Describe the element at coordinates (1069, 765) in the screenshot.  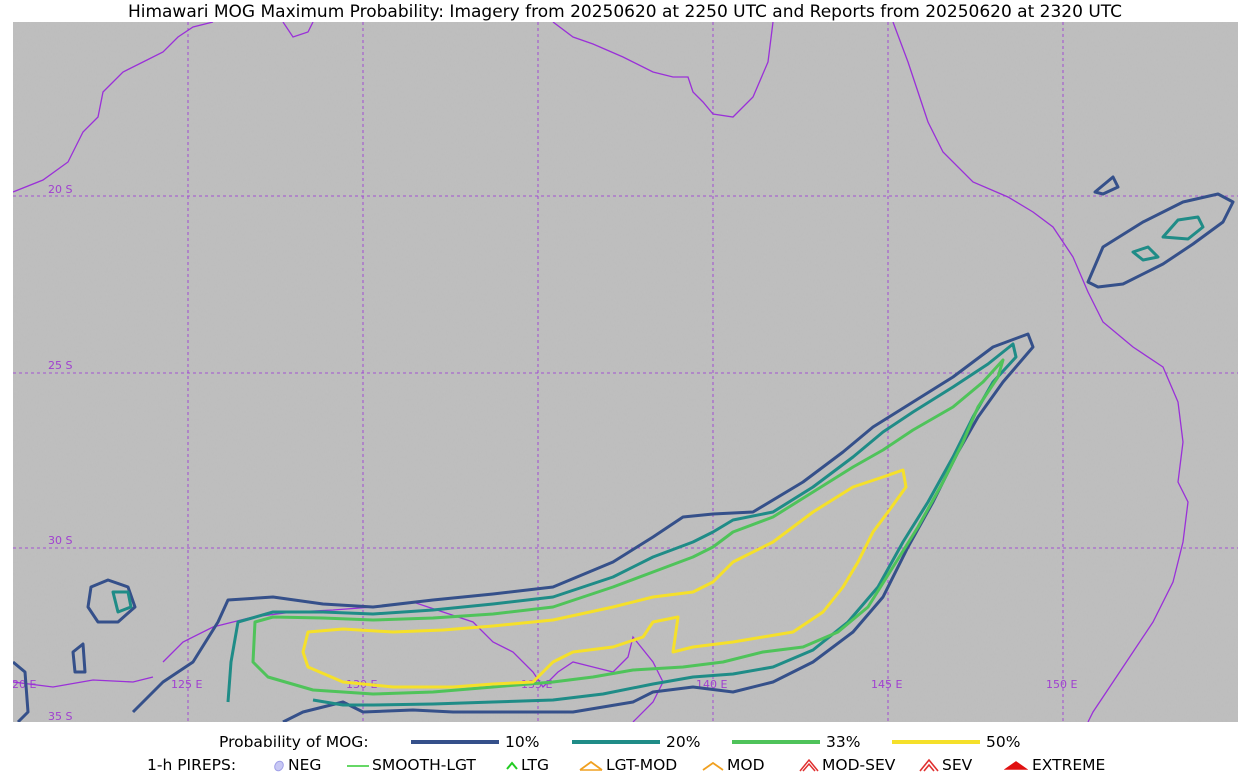
I see `legend-label-extreme: EXTREME` at that location.